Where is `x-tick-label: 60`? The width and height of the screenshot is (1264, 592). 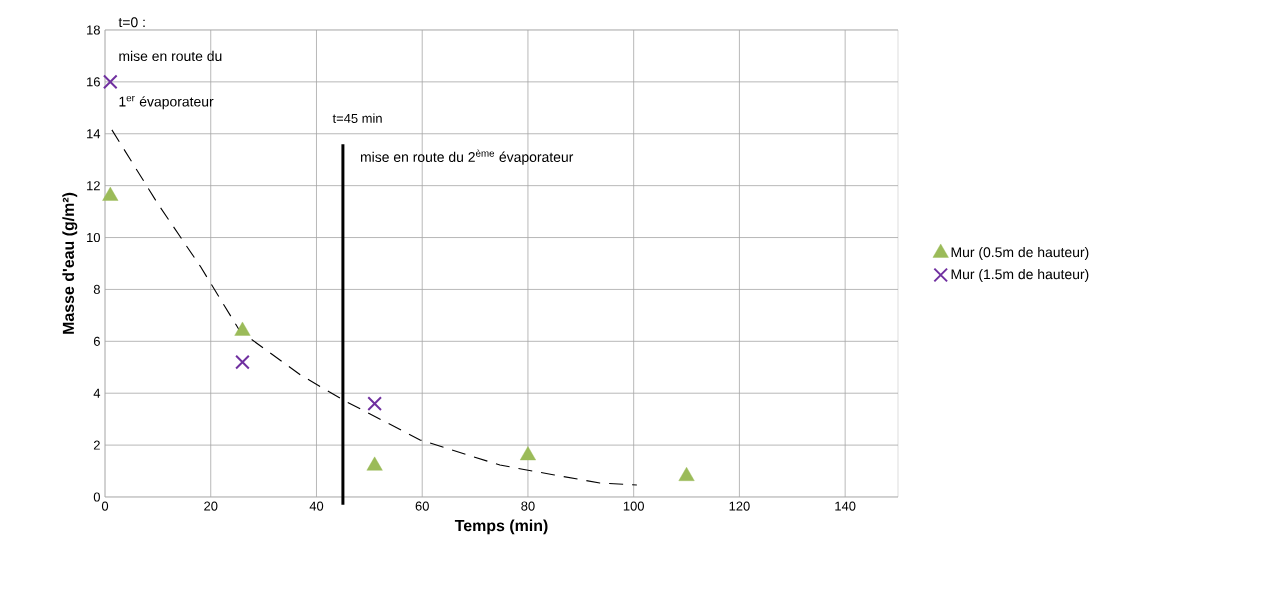 x-tick-label: 60 is located at coordinates (422, 506).